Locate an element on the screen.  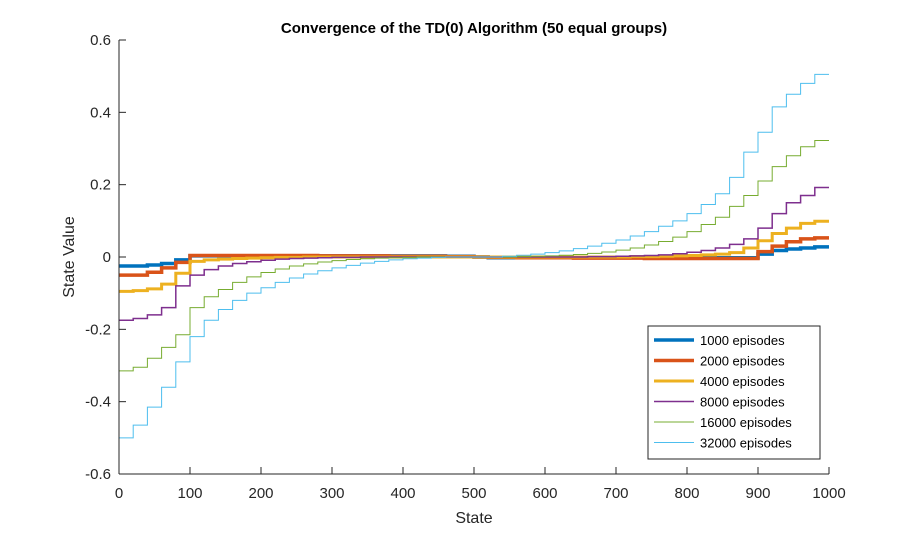
x-axis-label: State is located at coordinates (473, 518).